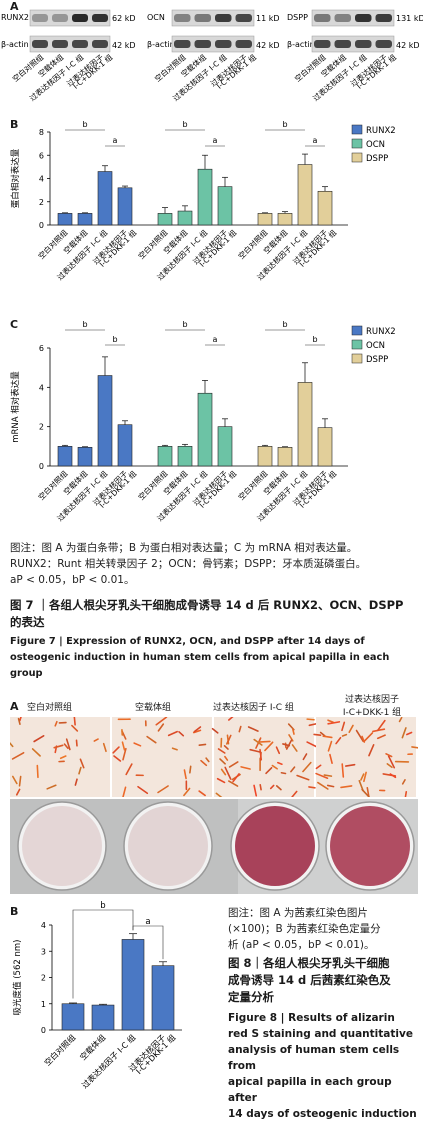 This screenshot has width=423, height=1145. What do you see at coordinates (72, 580) in the screenshot?
I see `fig7-note-line-3: aP < 0.05，bP < 0.01。` at bounding box center [72, 580].